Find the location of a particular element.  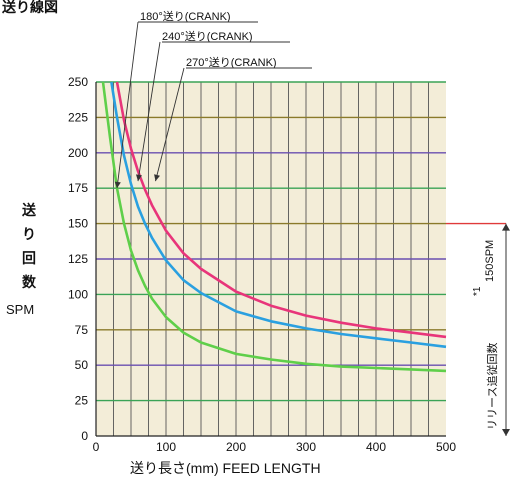

release-bracket-arrow-top is located at coordinates (506, 227).